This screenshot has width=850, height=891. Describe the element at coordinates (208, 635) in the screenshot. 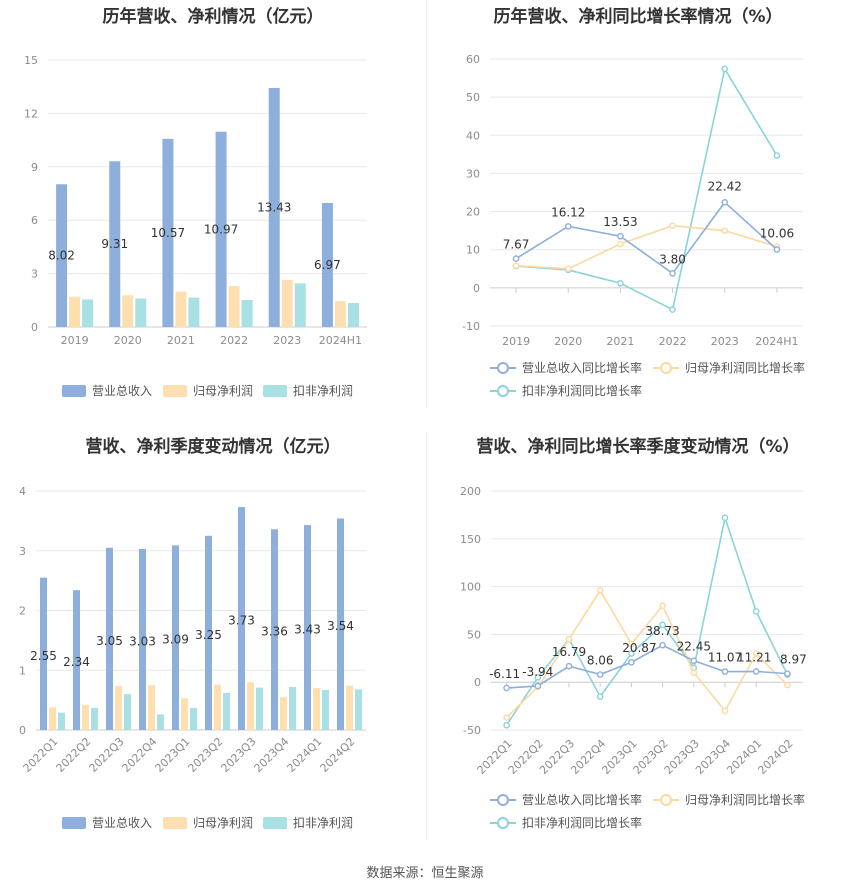

I see `chart3-value-label: 3.25` at that location.